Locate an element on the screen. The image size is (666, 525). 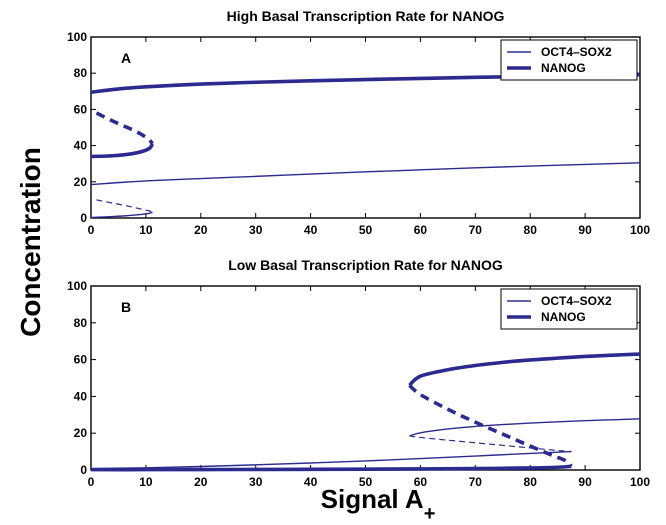
panel-b-letter: B is located at coordinates (126, 307).